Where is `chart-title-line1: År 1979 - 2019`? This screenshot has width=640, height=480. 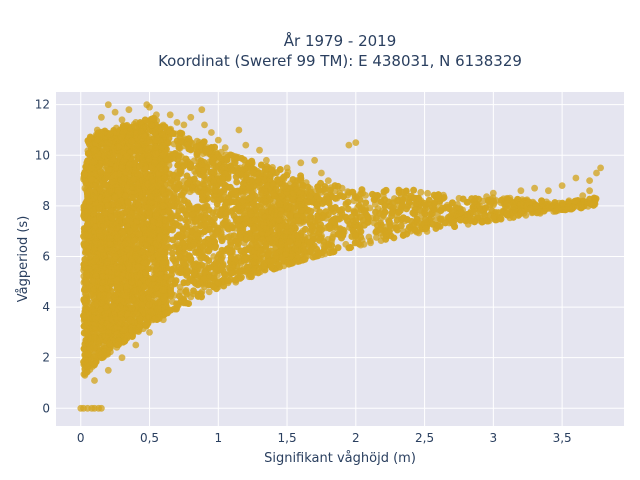
chart-title-line1: År 1979 - 2019 is located at coordinates (340, 40).